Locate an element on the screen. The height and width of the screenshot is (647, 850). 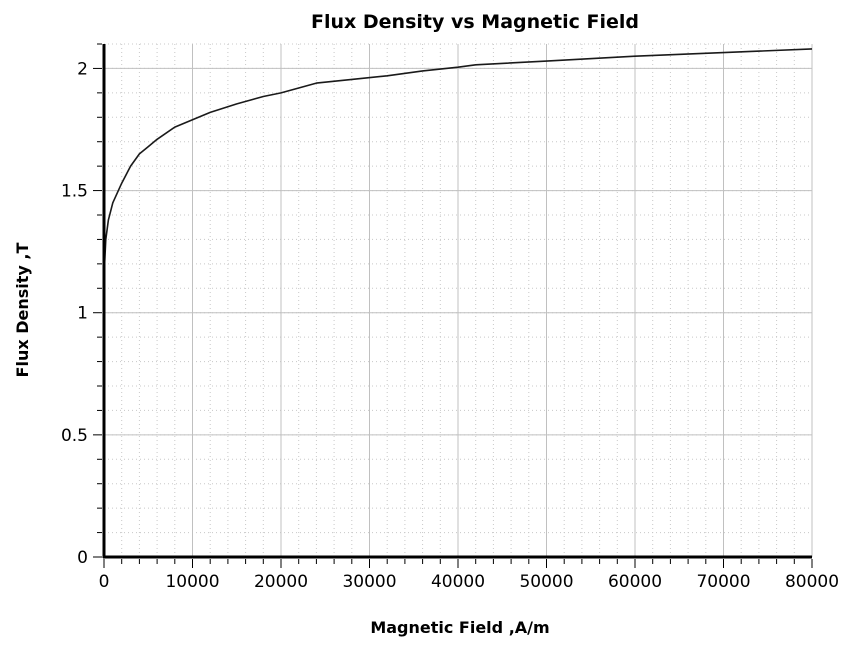
x-tick-label: 40000 is located at coordinates (458, 582).